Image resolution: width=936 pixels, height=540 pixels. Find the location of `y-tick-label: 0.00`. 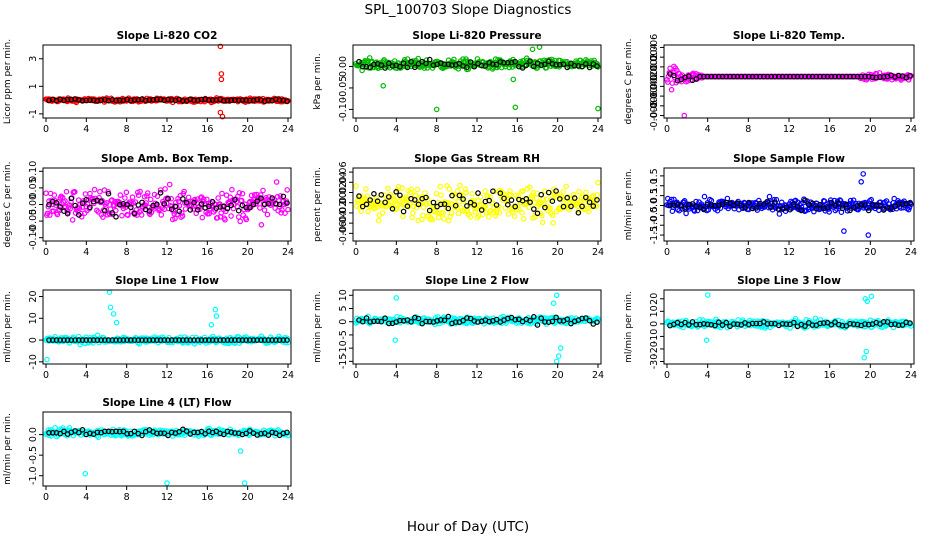

y-tick-label: 0.00 is located at coordinates (33, 204).